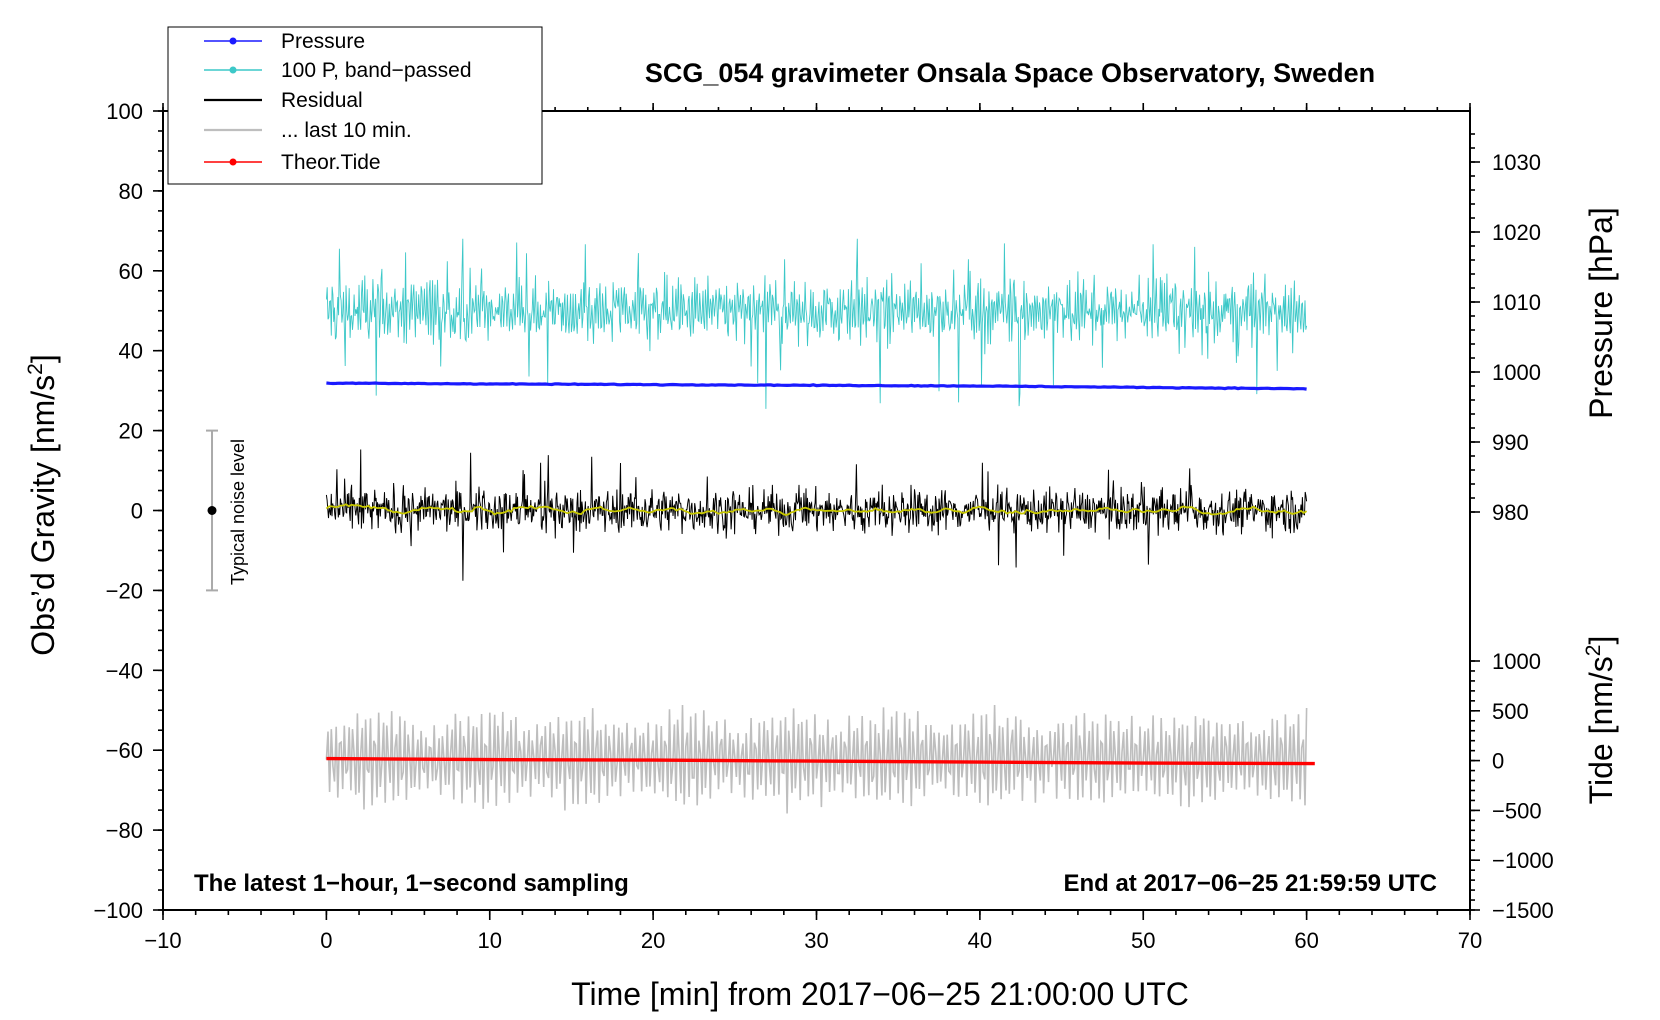 The image size is (1660, 1020). What do you see at coordinates (1516, 162) in the screenshot?
I see `pressure-tick-label: 1030` at bounding box center [1516, 162].